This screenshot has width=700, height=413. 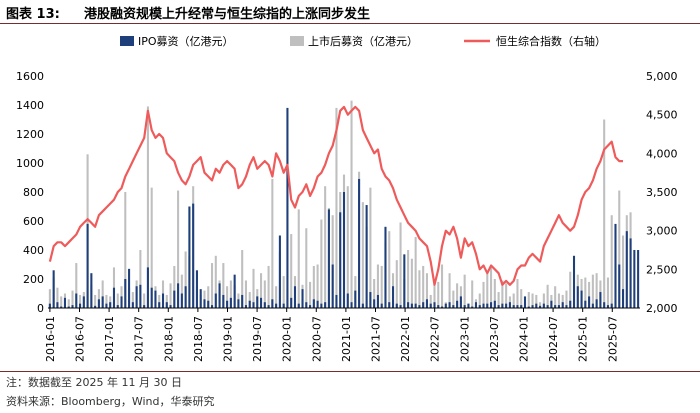 What do you see at coordinates (662, 153) in the screenshot?
I see `right-tick-label: 4,000` at bounding box center [662, 153].